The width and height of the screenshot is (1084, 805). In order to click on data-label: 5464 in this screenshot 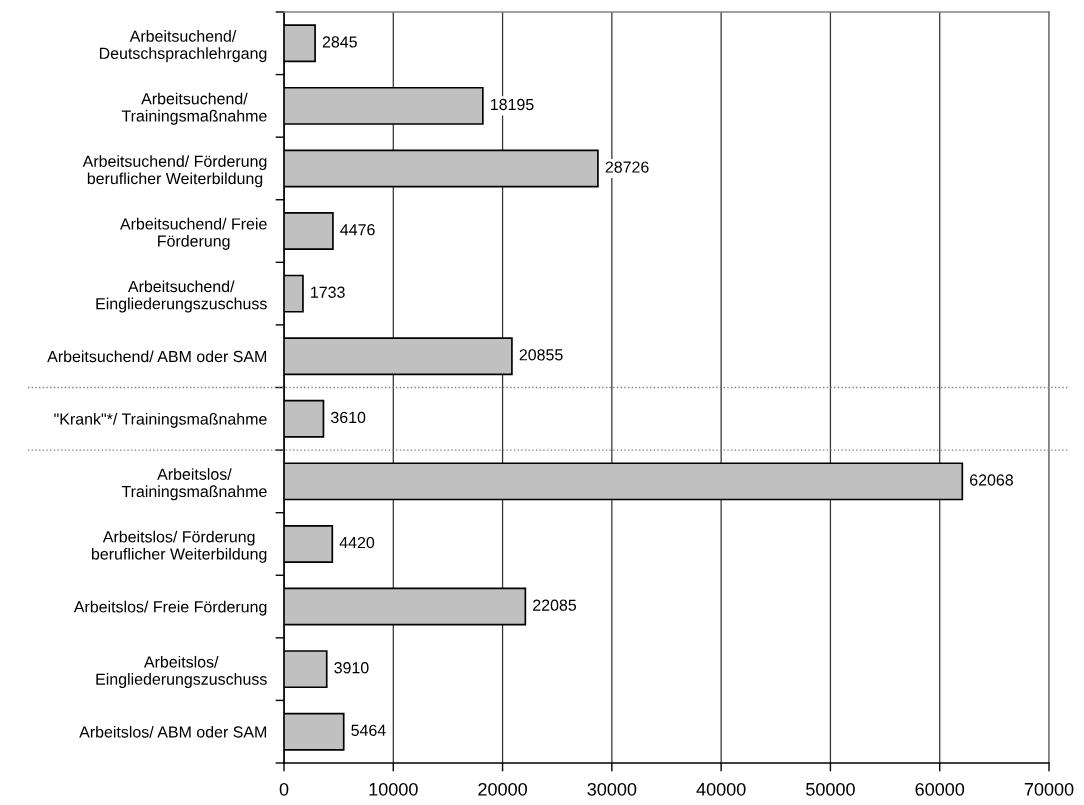, I will do `click(368, 730)`.